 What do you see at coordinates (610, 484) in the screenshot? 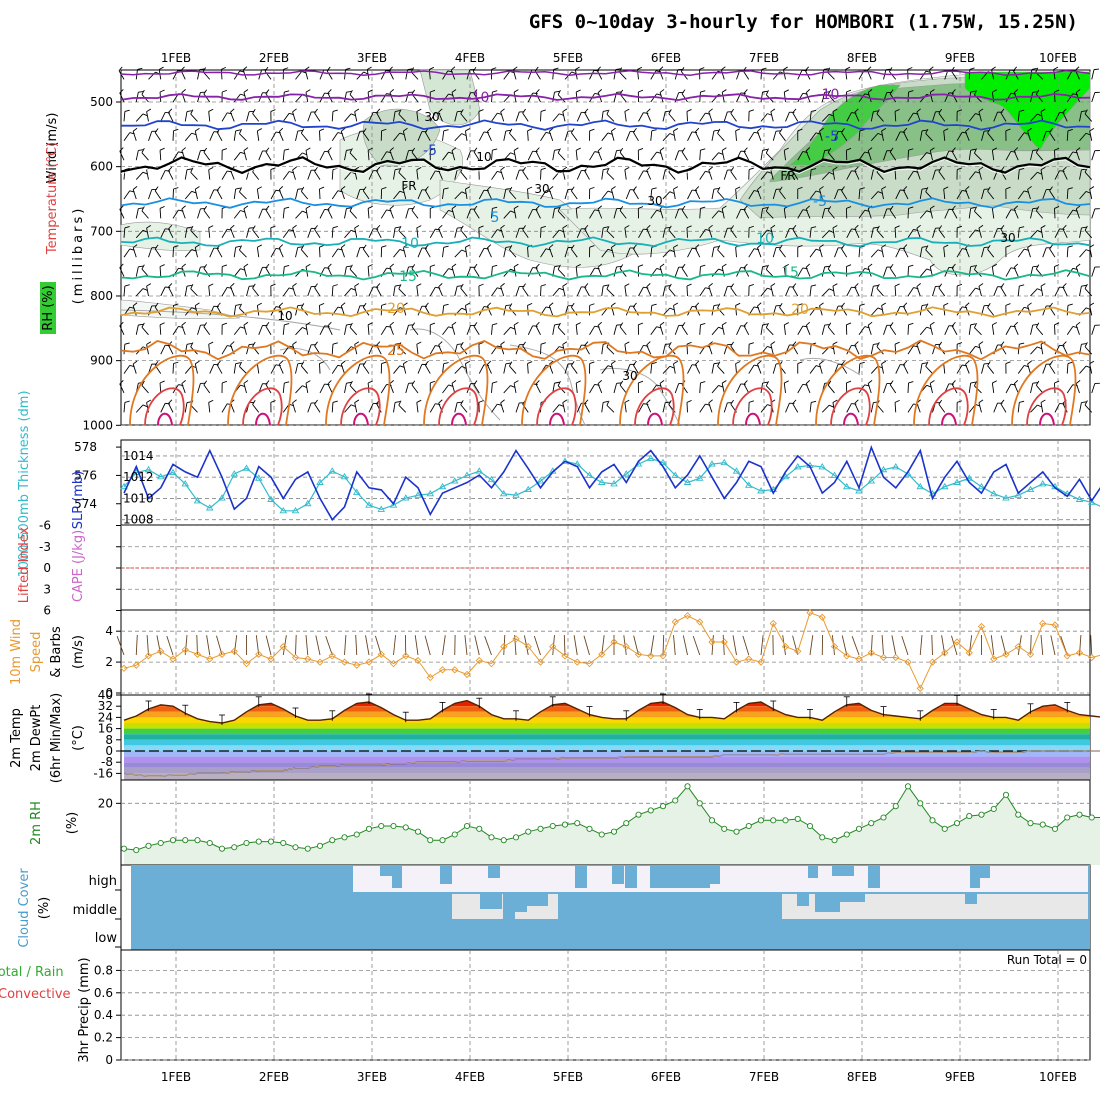
I see `thickness-series` at bounding box center [610, 484].